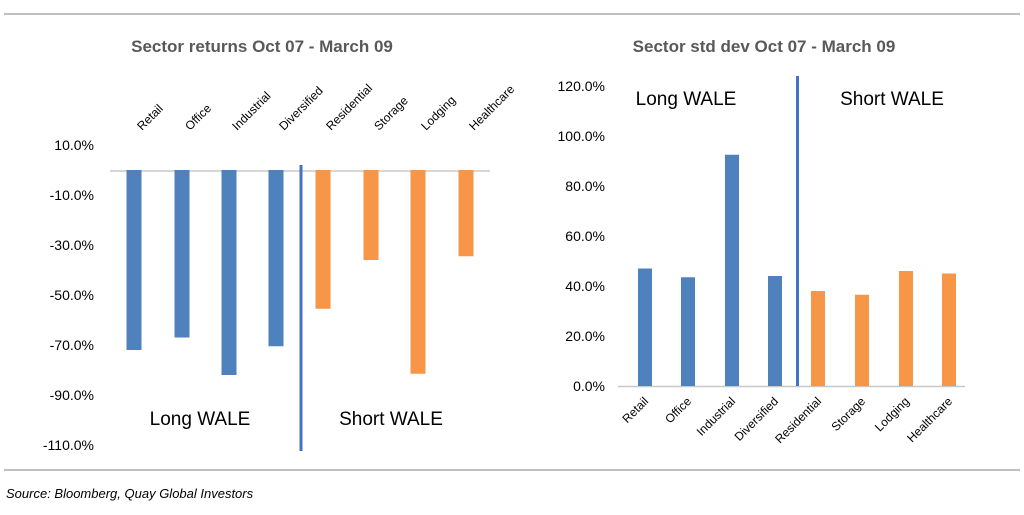 The width and height of the screenshot is (1024, 515). What do you see at coordinates (892, 414) in the screenshot?
I see `stddev-category-label: Lodging` at bounding box center [892, 414].